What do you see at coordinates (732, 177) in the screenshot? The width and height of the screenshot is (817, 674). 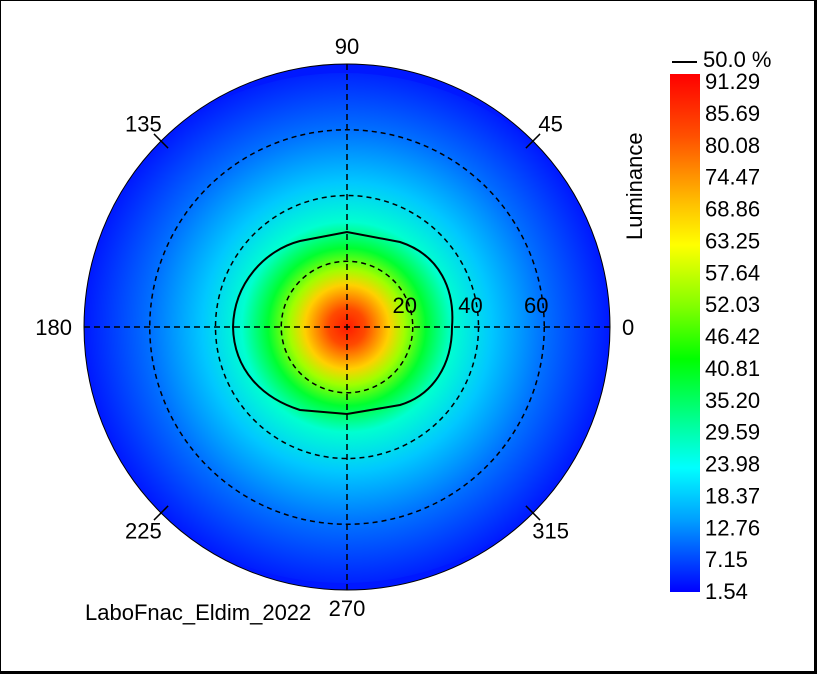 I see `colorbar-tick-74.47: 74.47` at bounding box center [732, 177].